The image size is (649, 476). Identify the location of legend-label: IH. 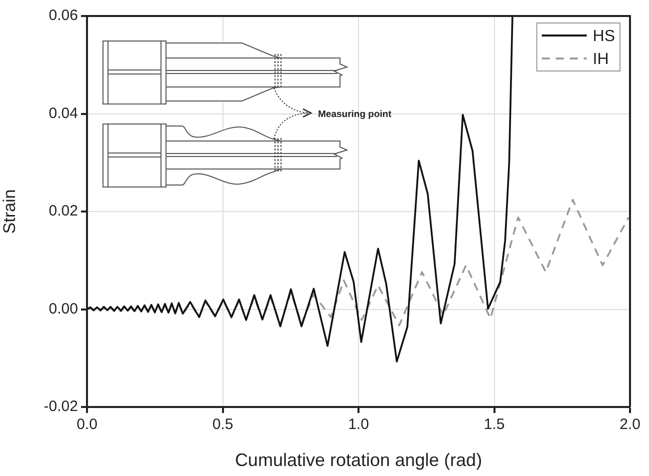
(600, 59).